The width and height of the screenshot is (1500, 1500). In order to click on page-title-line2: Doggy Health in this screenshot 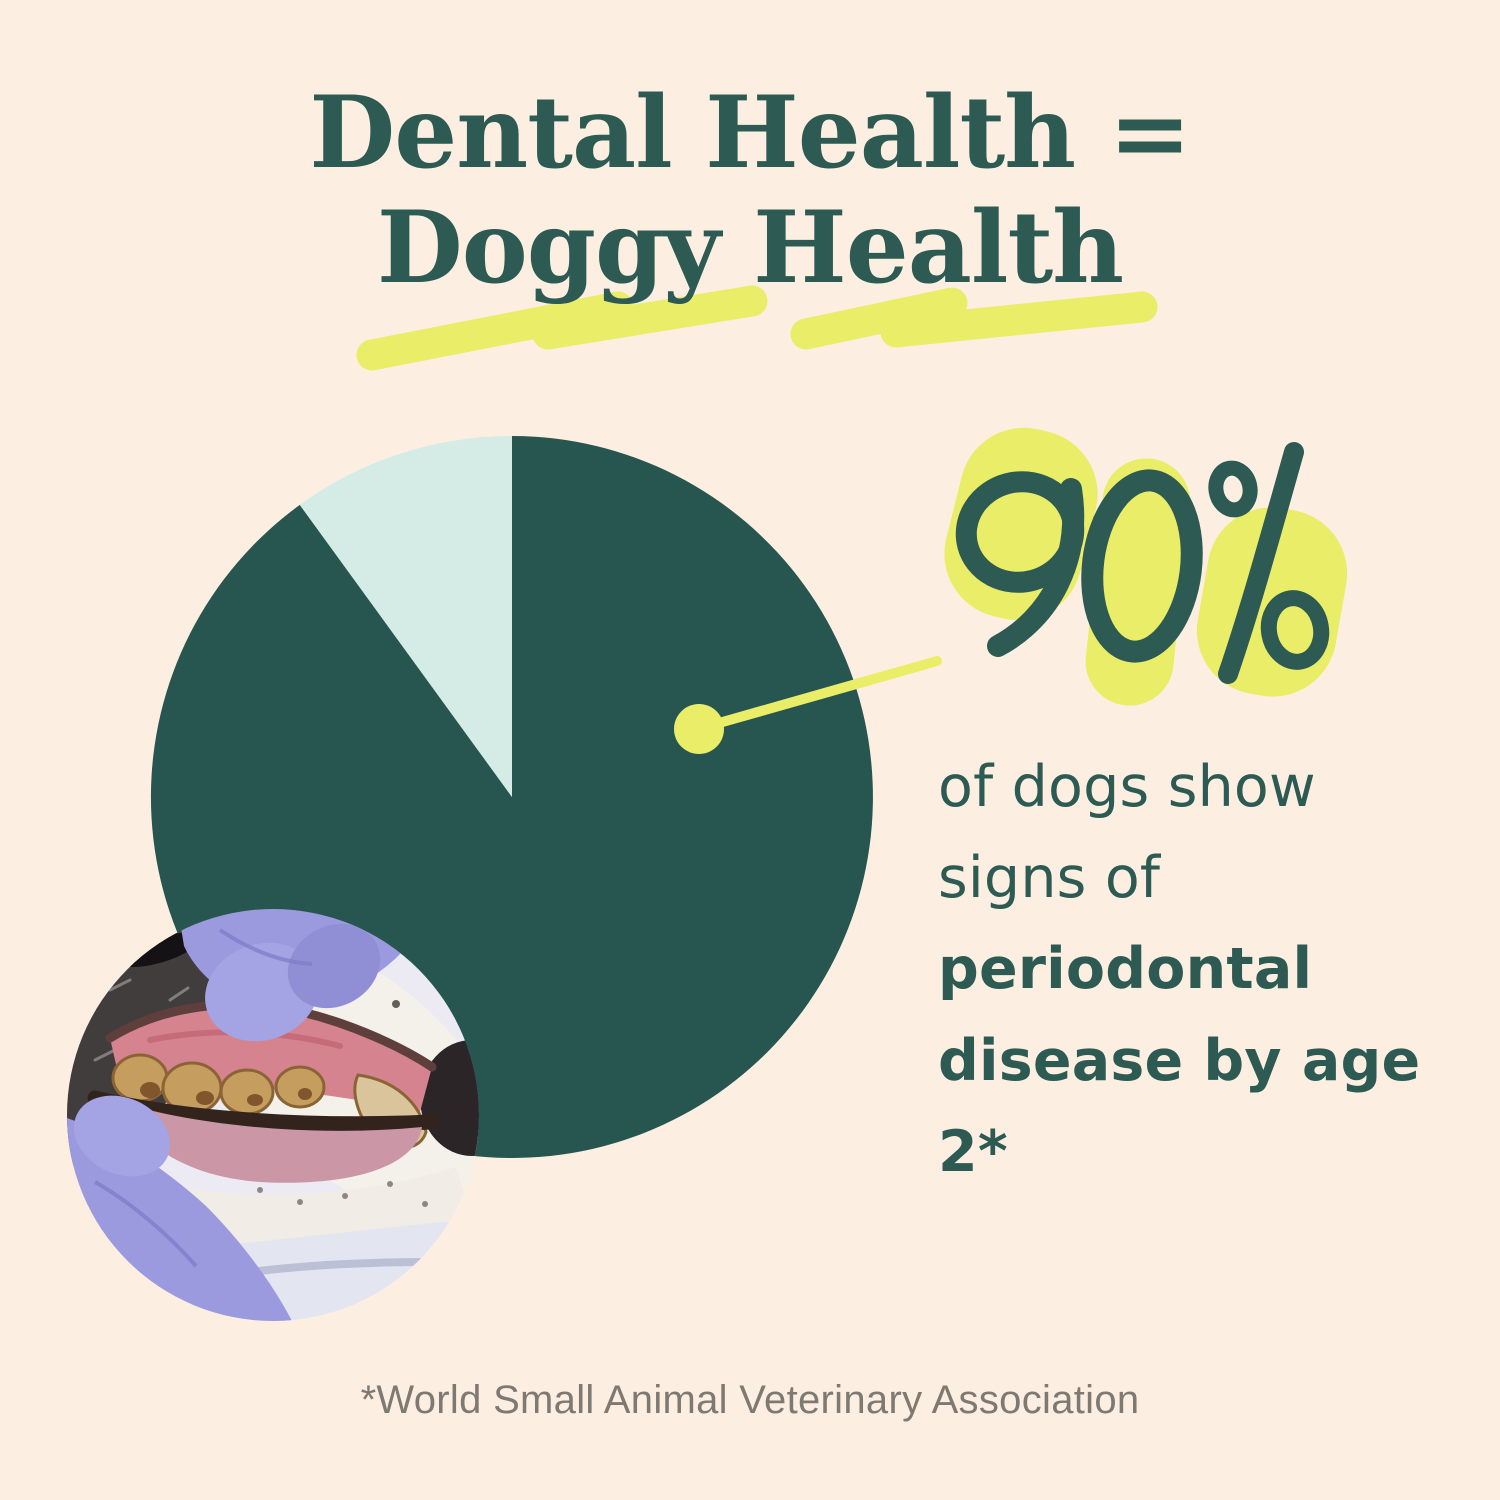, I will do `click(750, 247)`.